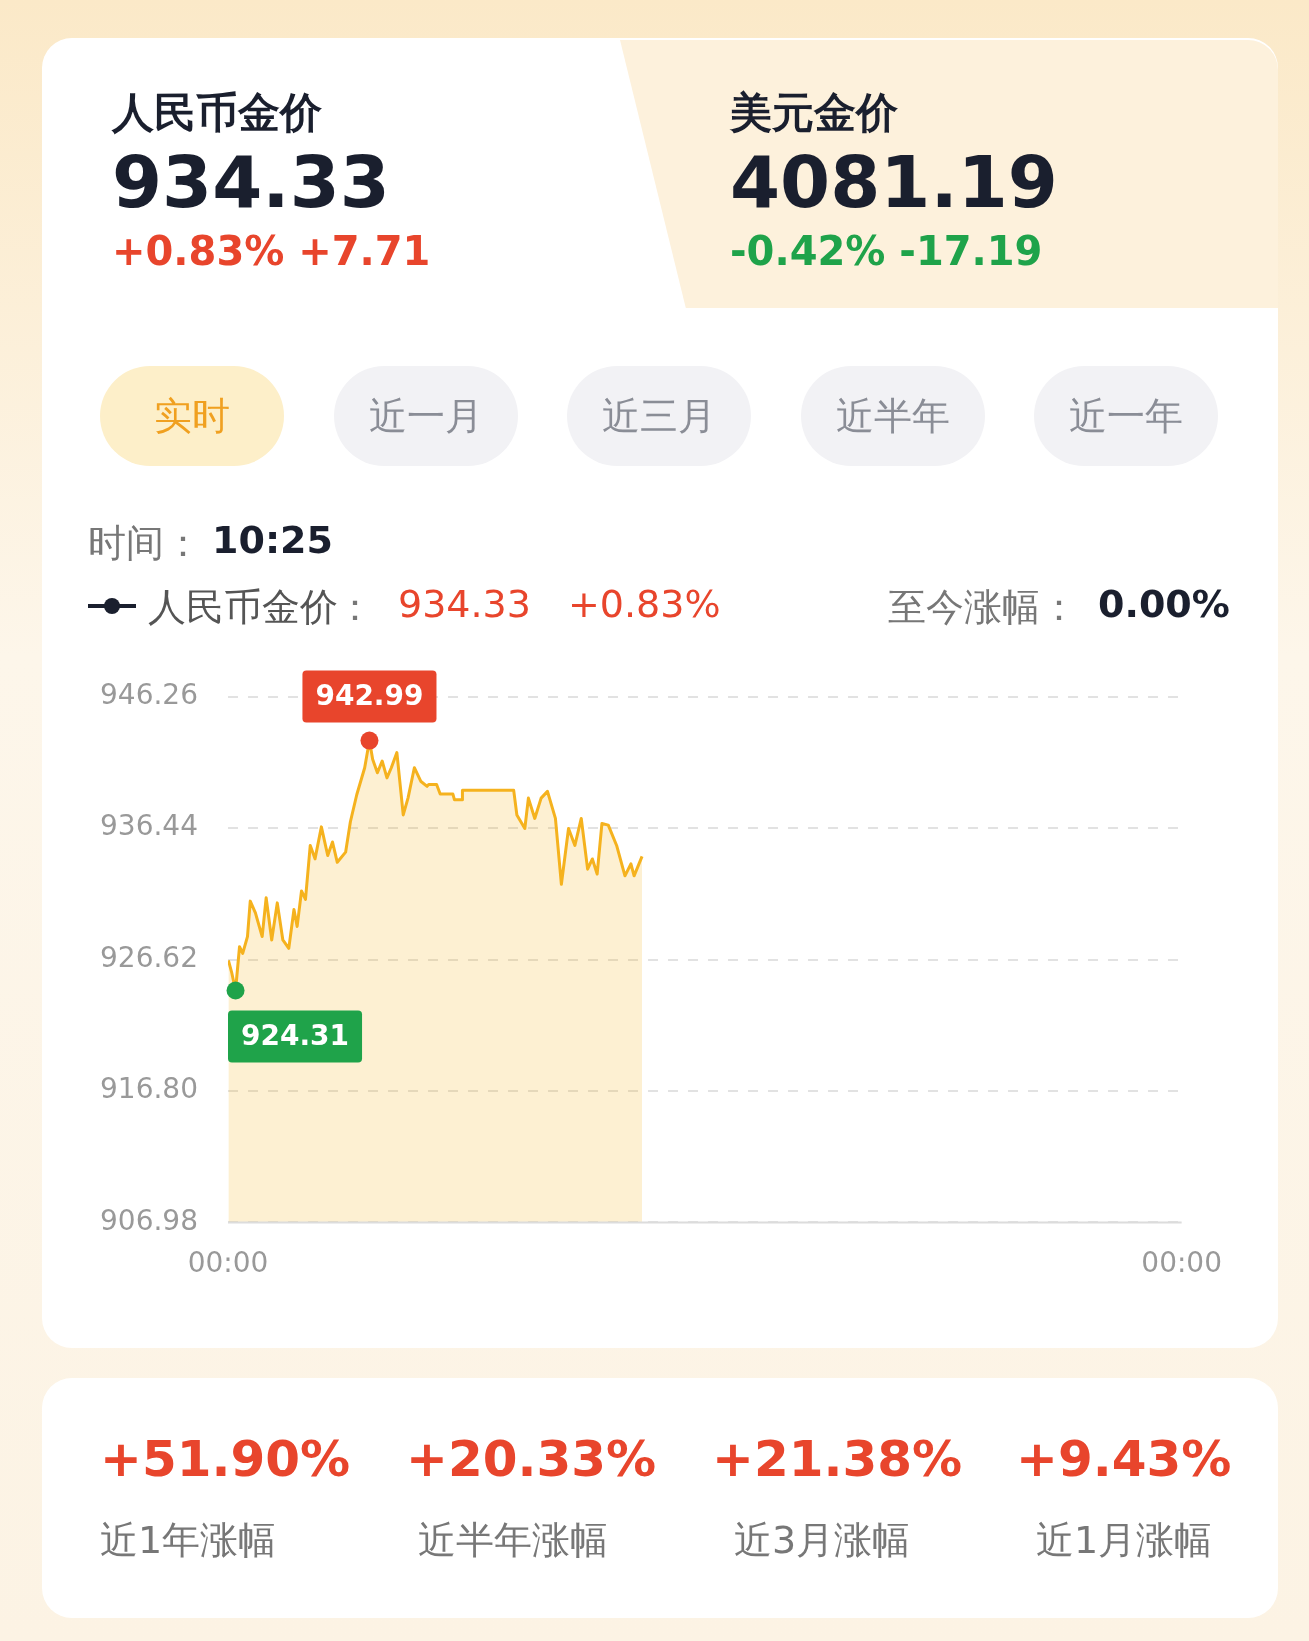  Describe the element at coordinates (149, 695) in the screenshot. I see `y-tick-label: 946.26` at that location.